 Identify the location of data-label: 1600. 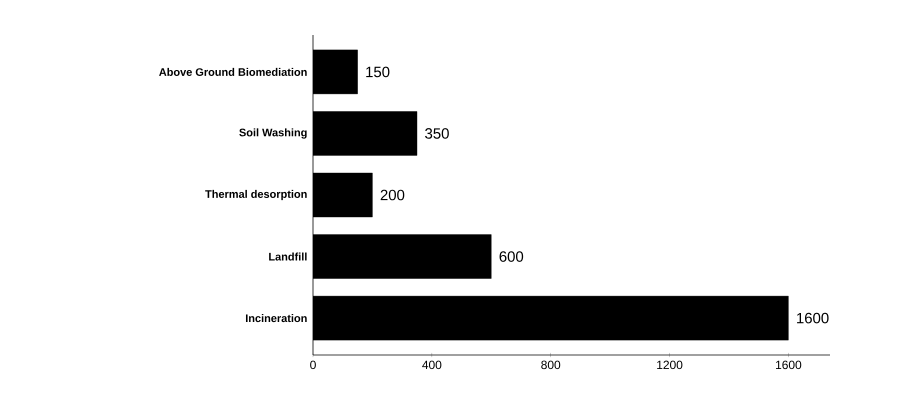
(813, 318).